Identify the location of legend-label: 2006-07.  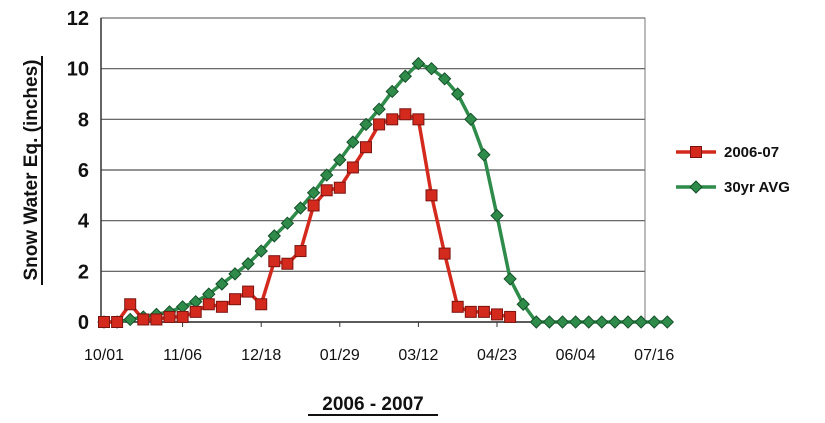
(751, 152).